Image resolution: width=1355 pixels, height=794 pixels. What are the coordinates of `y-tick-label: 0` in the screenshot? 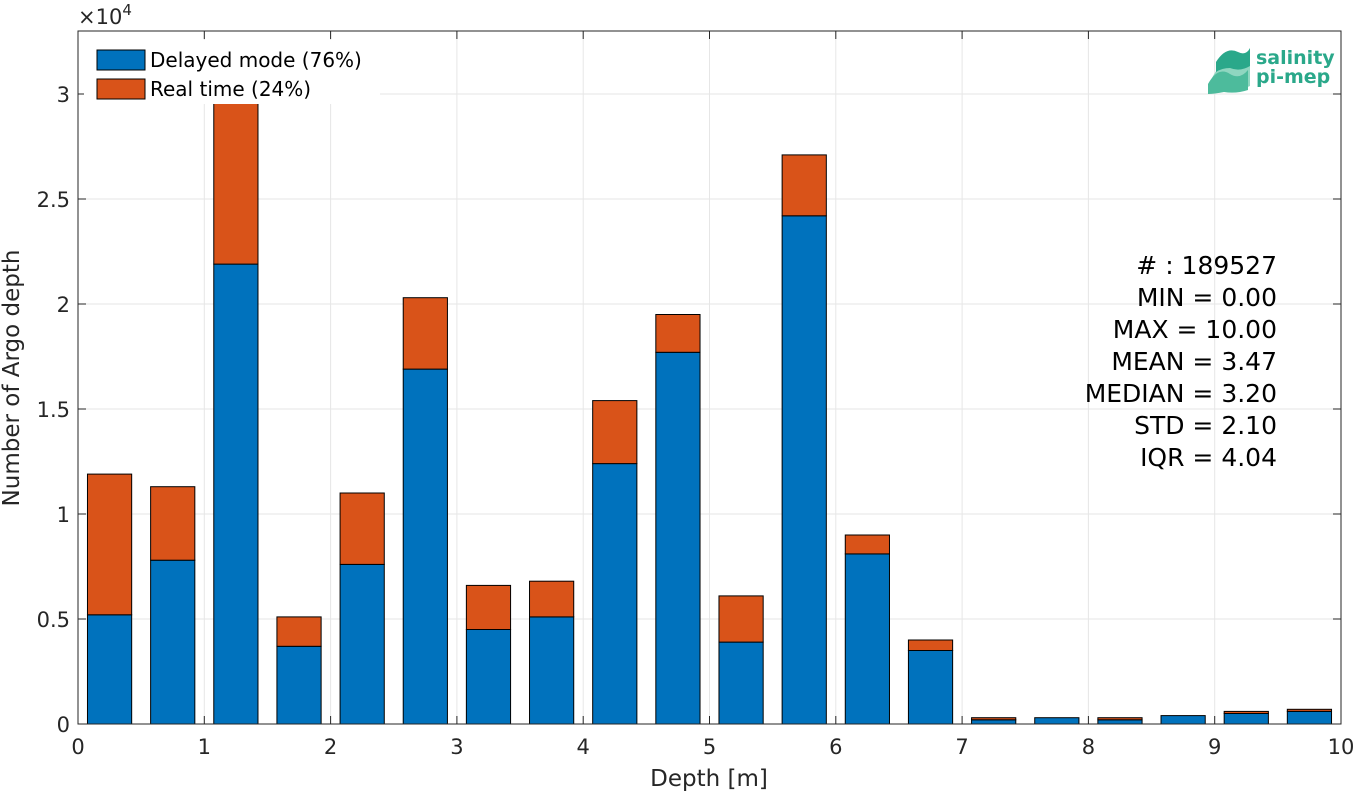 It's located at (63, 725).